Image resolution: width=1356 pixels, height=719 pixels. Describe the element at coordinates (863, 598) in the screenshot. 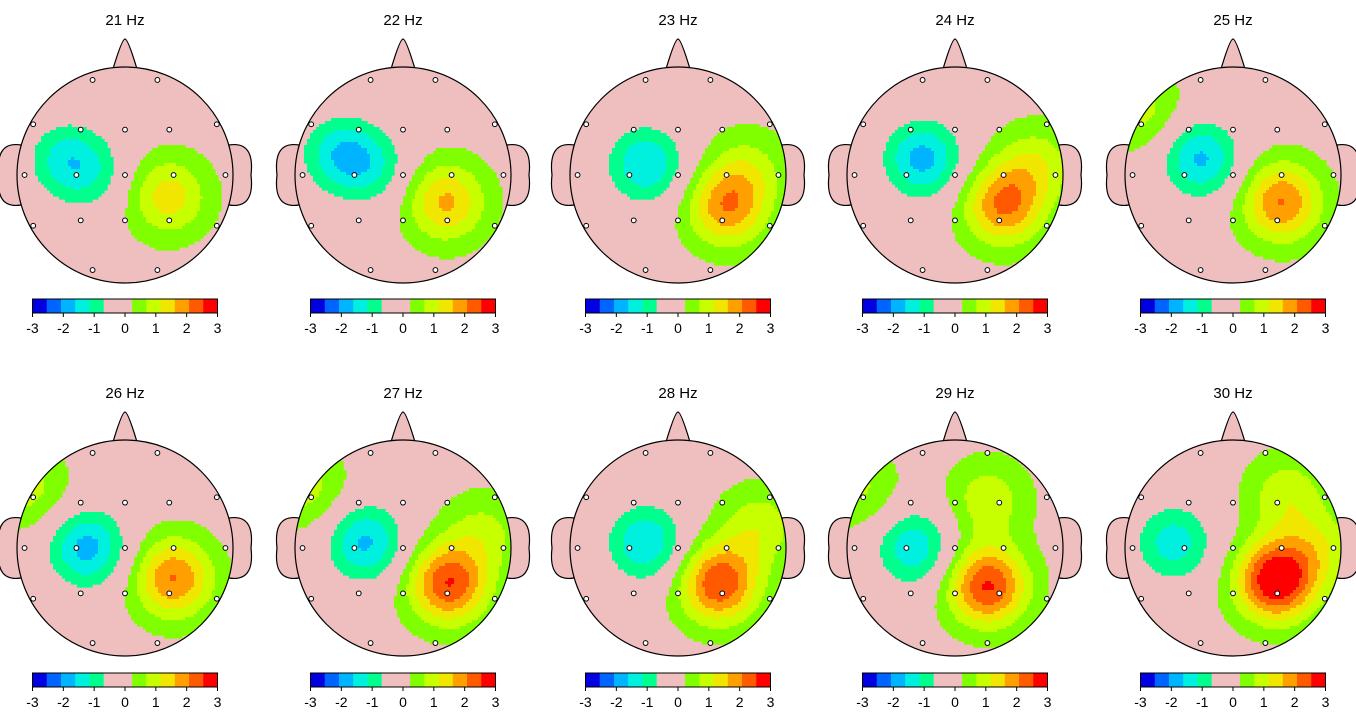

I see `electrode-t5` at that location.